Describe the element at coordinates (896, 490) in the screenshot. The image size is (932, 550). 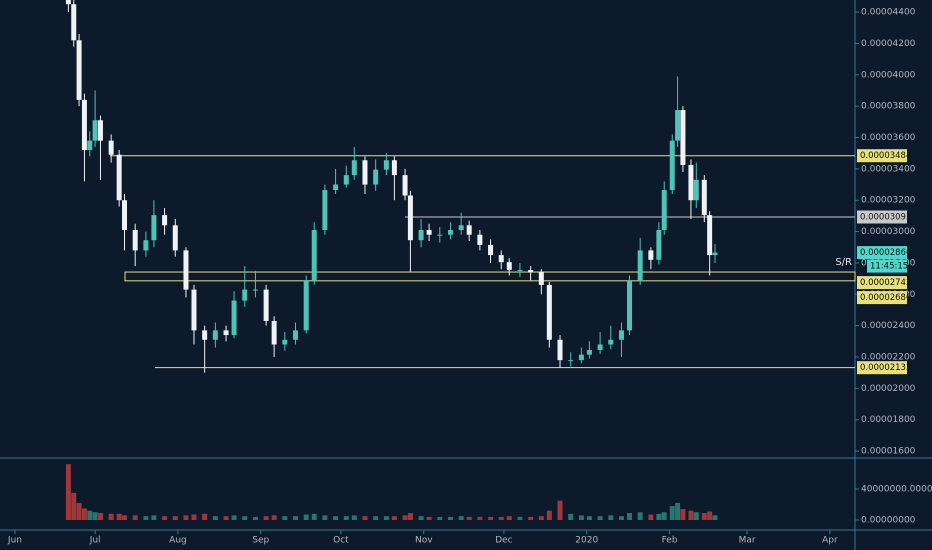
I see `volume-tick-label: 40000000.00000000` at that location.